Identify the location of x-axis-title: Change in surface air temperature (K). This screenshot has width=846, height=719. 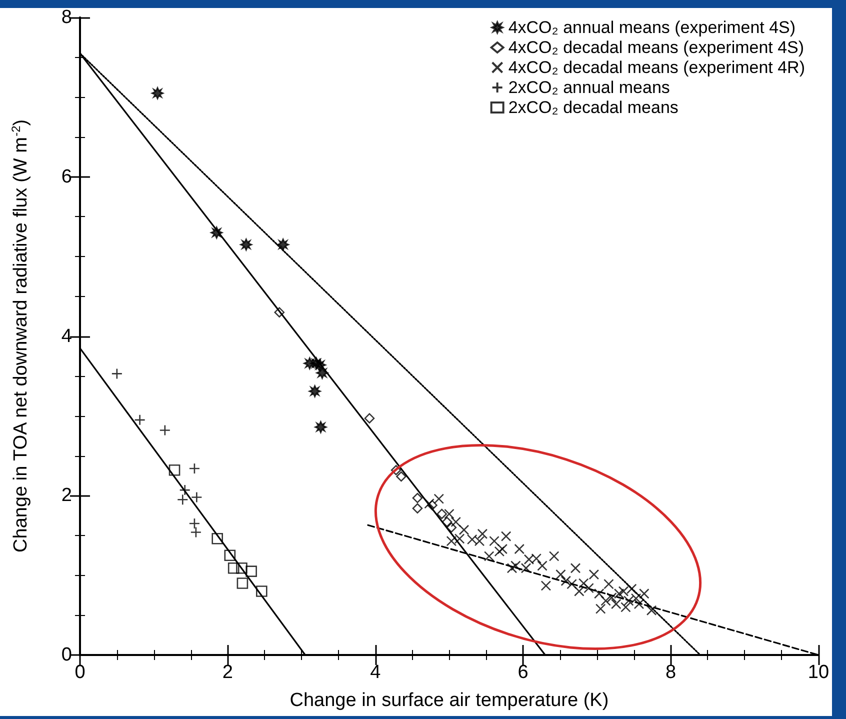
(449, 700).